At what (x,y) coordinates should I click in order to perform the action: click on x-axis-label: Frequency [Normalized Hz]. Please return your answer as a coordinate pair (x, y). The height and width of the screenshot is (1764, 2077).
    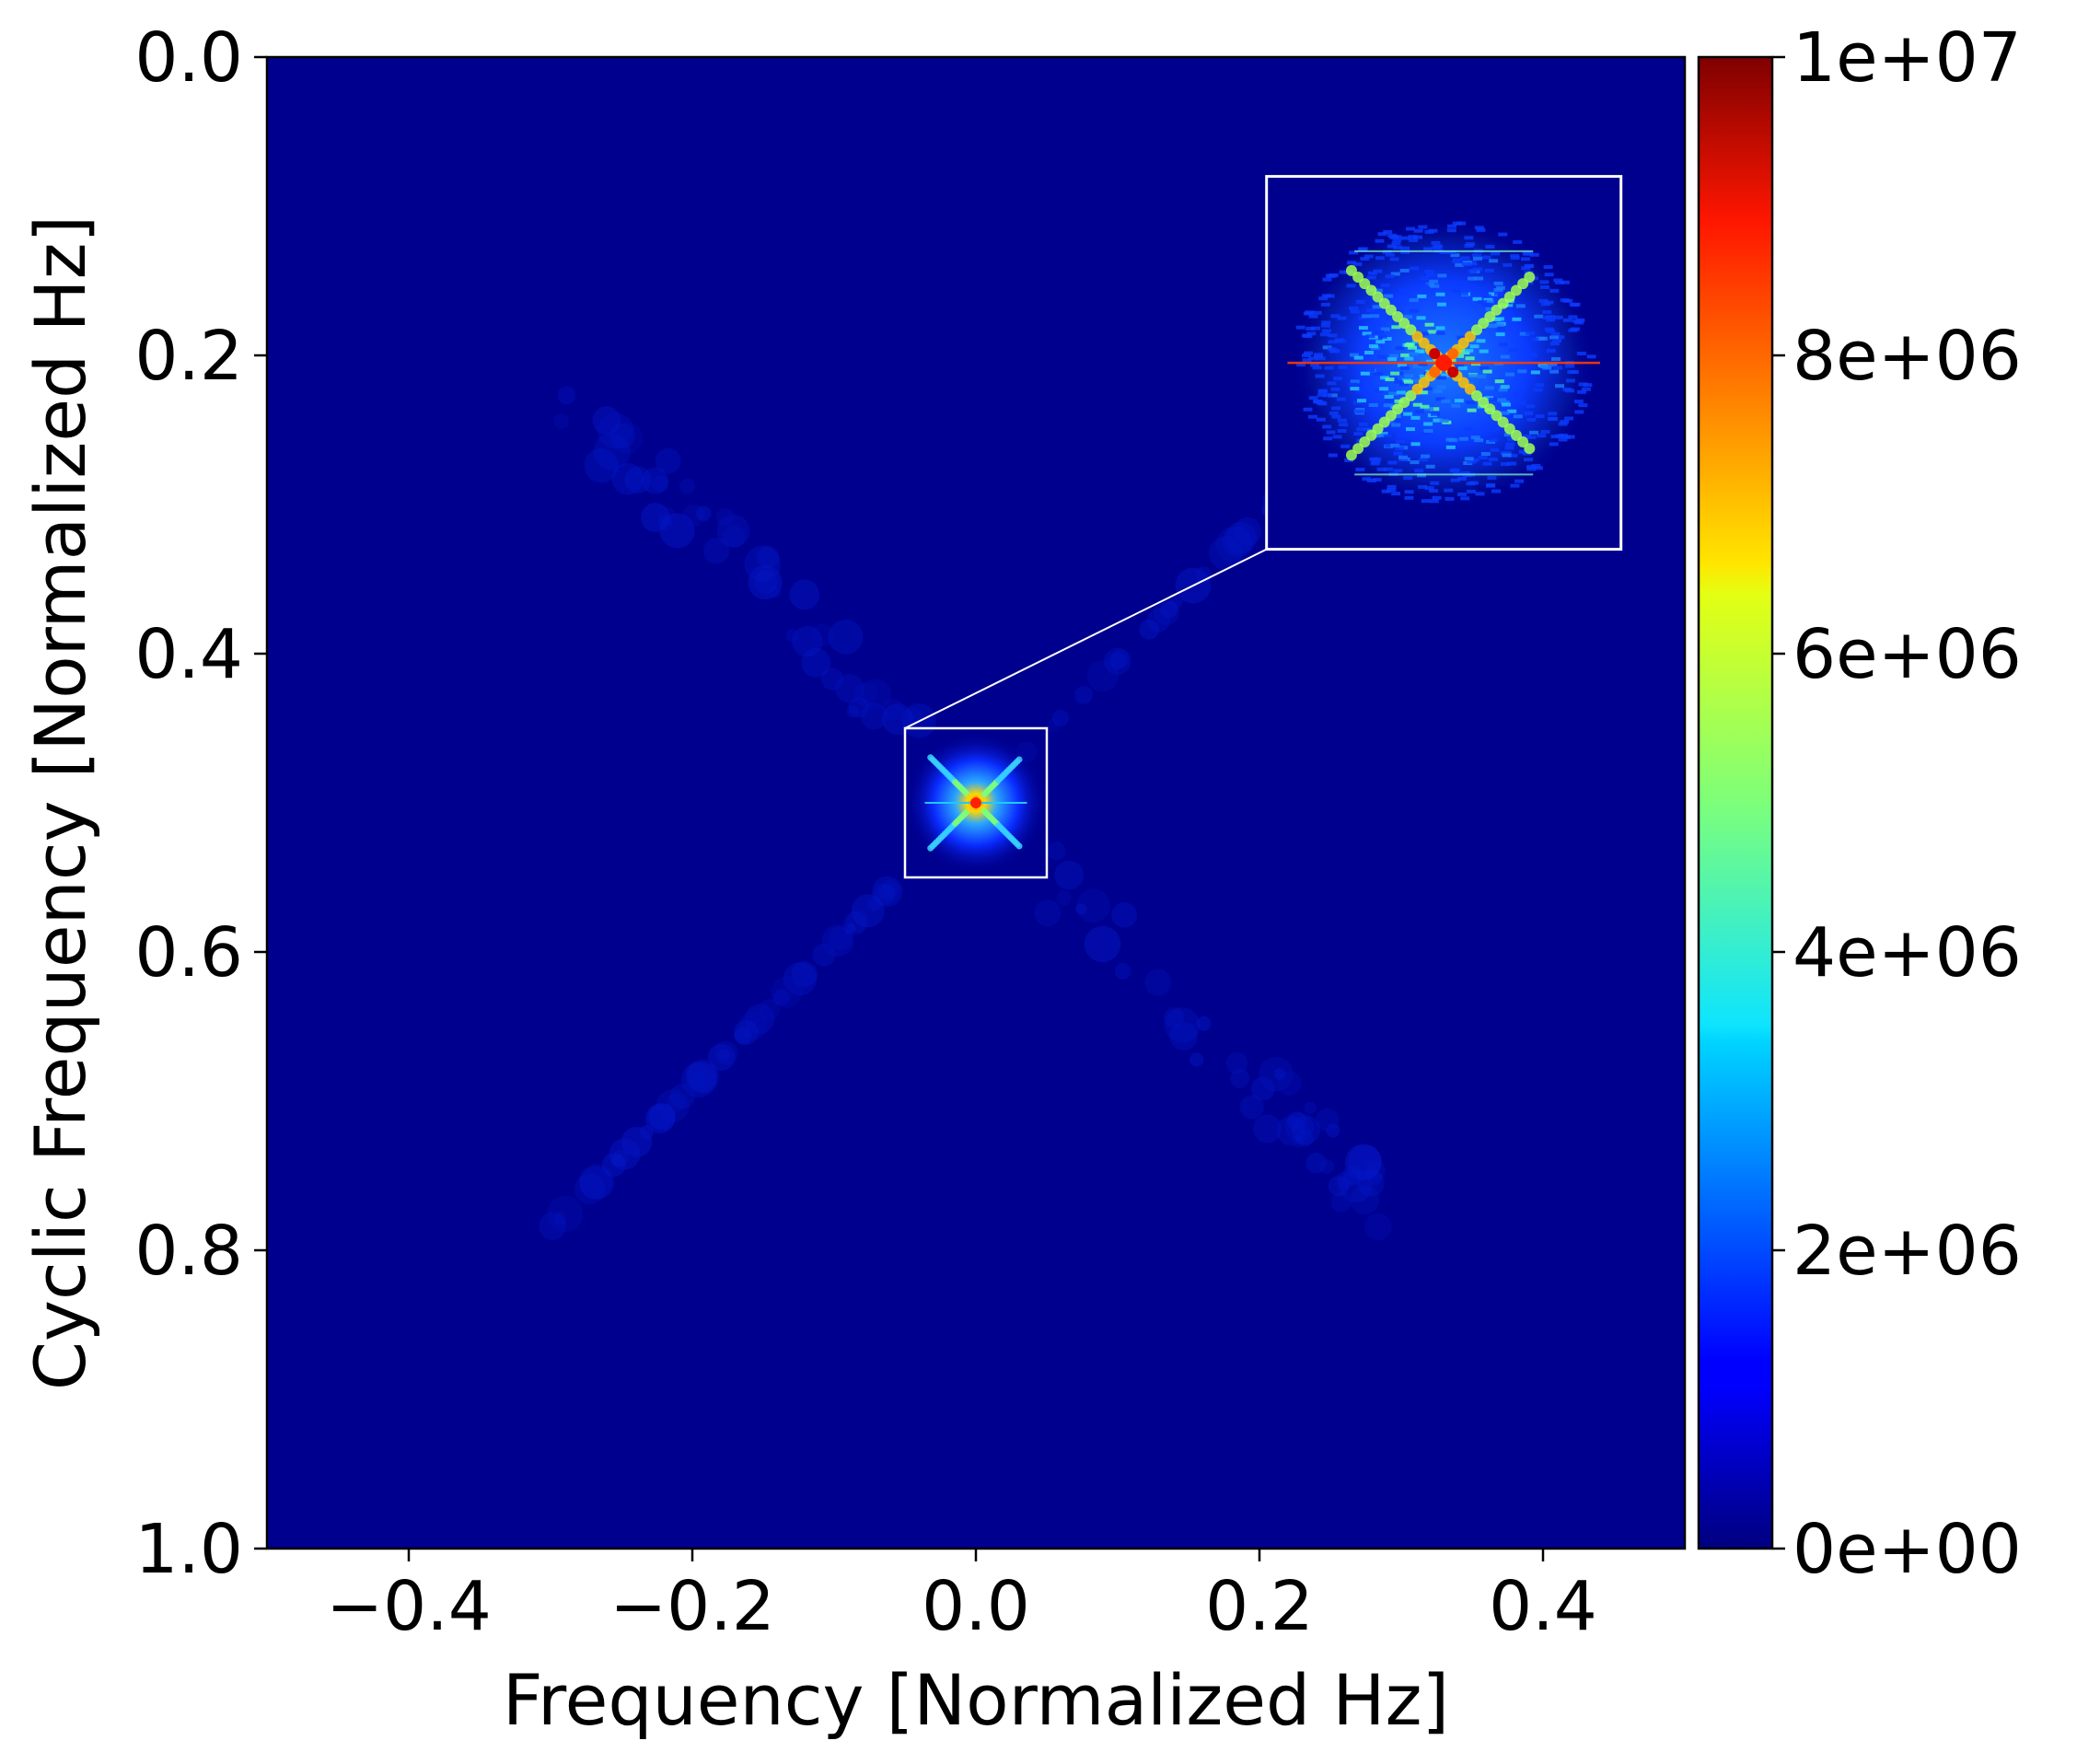
    Looking at the image, I should click on (976, 1700).